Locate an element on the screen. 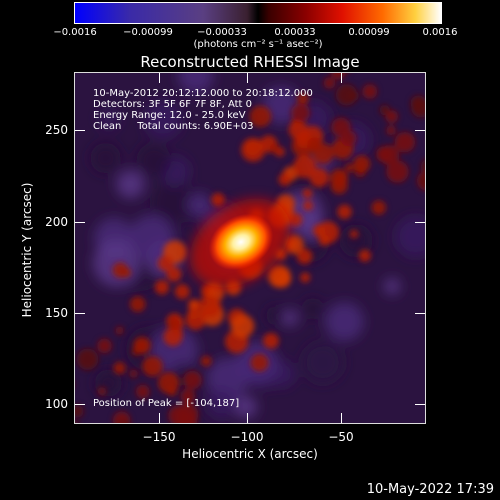 This screenshot has width=500, height=500. x-tick-label: −150 is located at coordinates (159, 437).